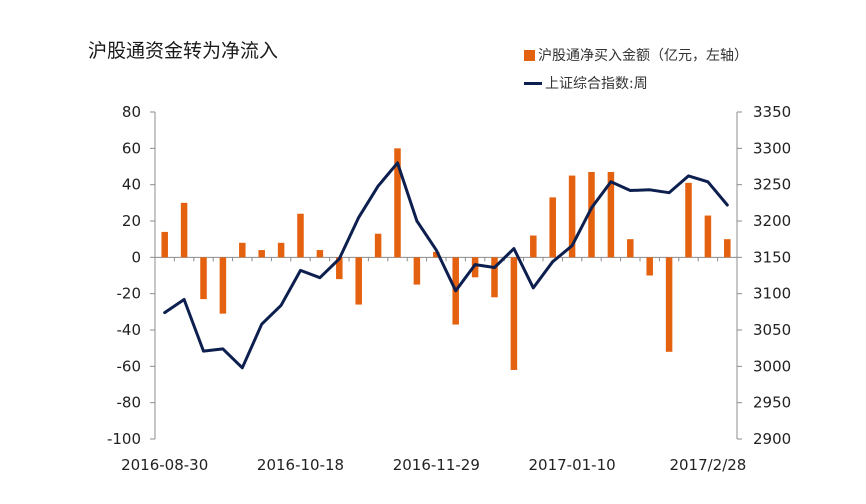  Describe the element at coordinates (131, 148) in the screenshot. I see `left-axis-tick-label: 60` at that location.